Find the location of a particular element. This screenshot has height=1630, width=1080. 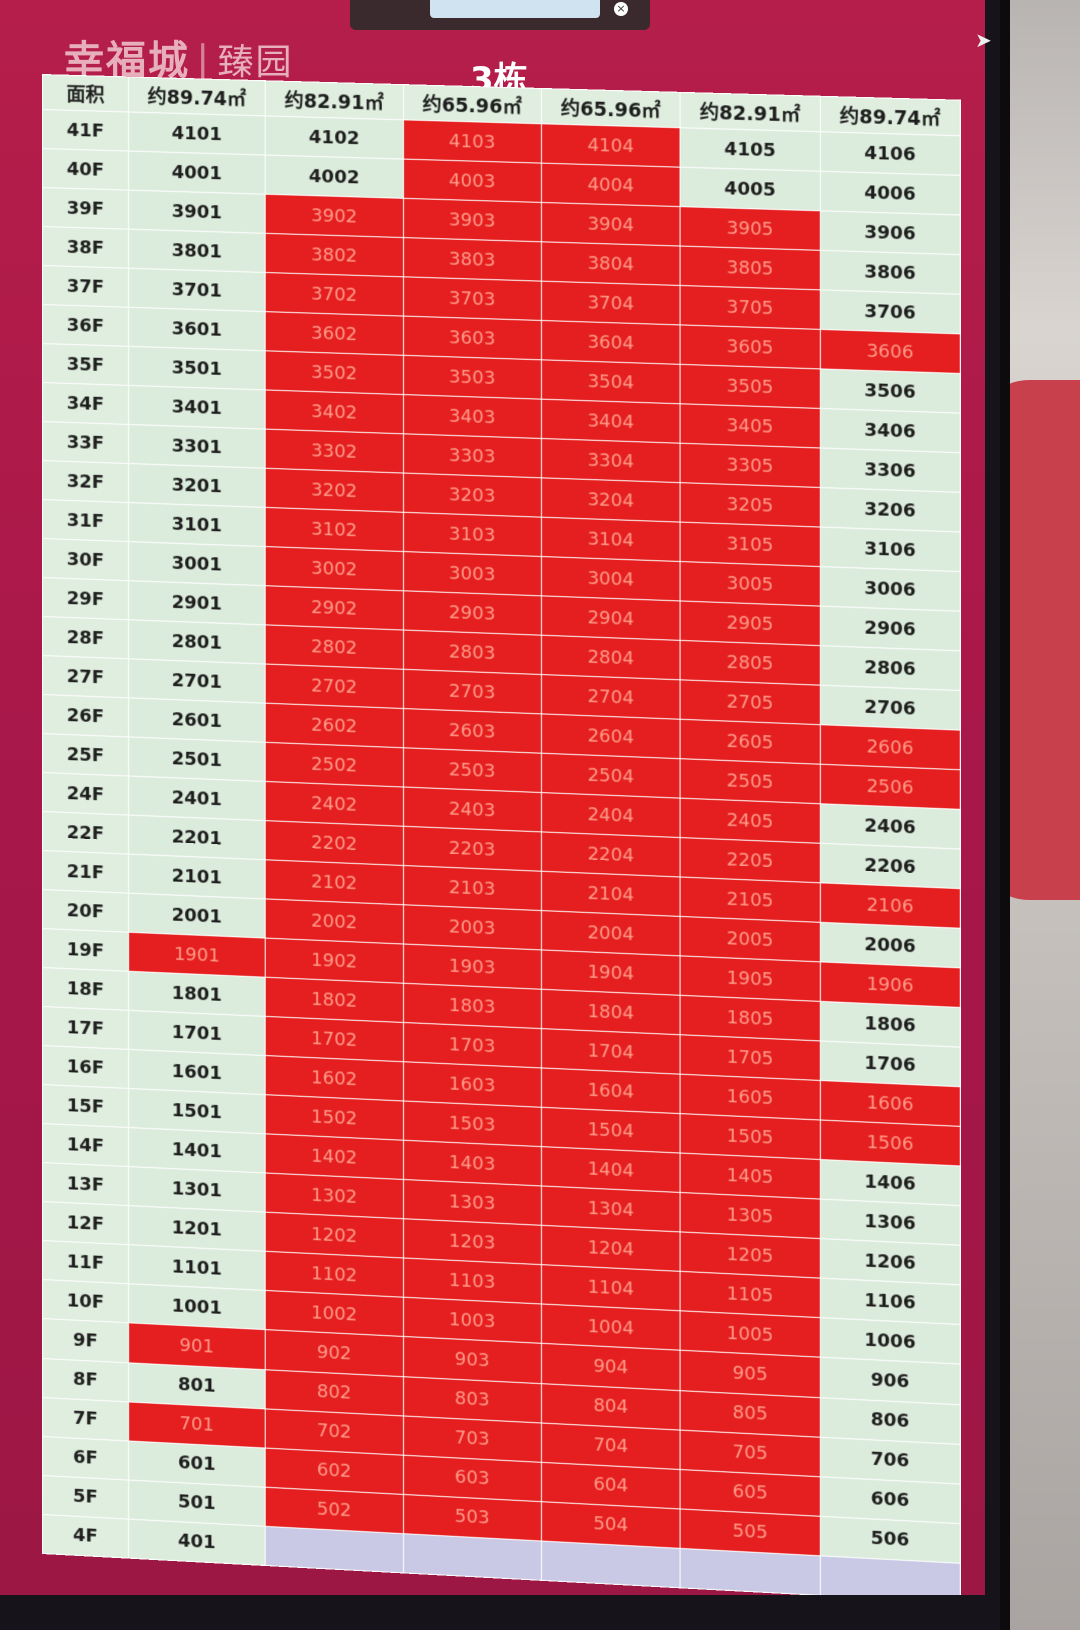

unit-cell-sold: 1805 is located at coordinates (750, 1019).